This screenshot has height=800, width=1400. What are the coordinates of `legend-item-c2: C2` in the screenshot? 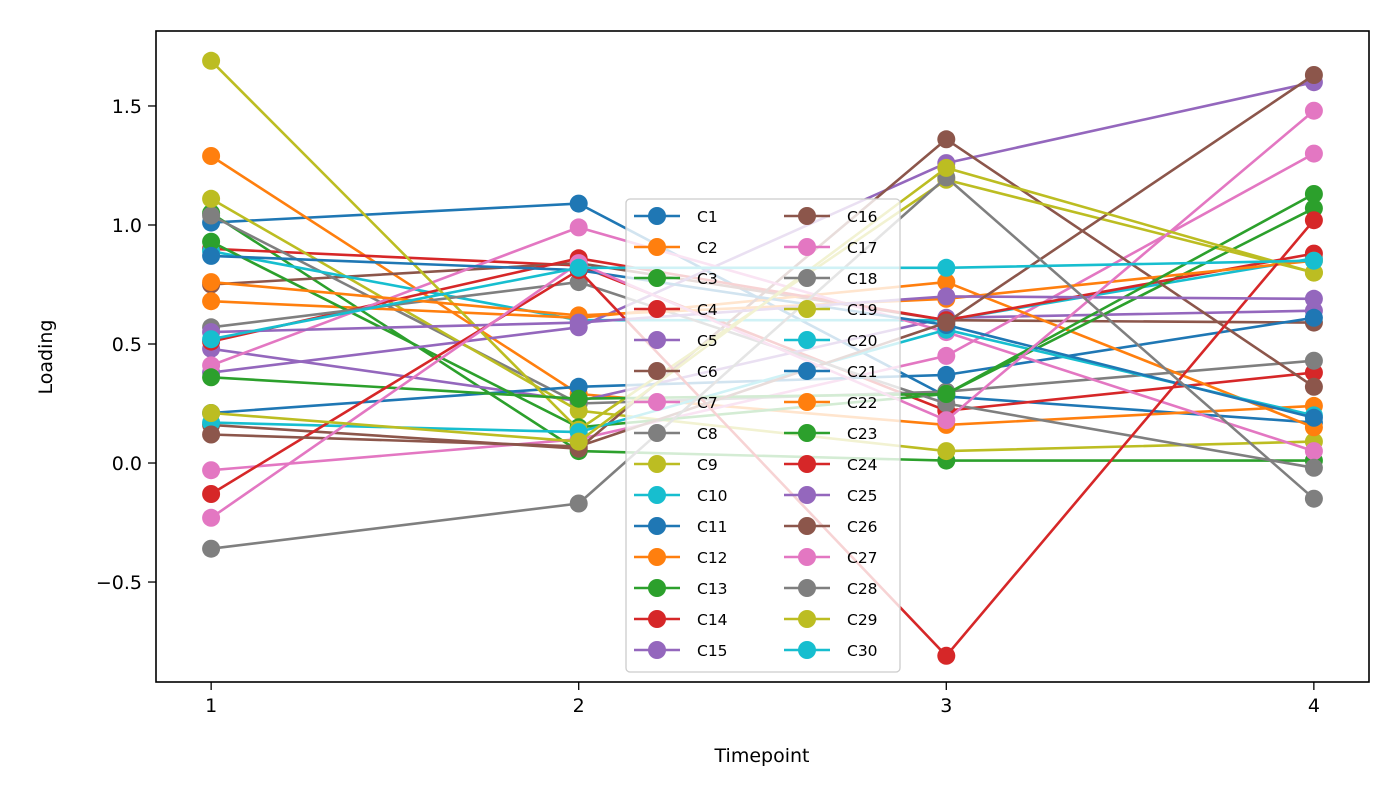 It's located at (676, 247).